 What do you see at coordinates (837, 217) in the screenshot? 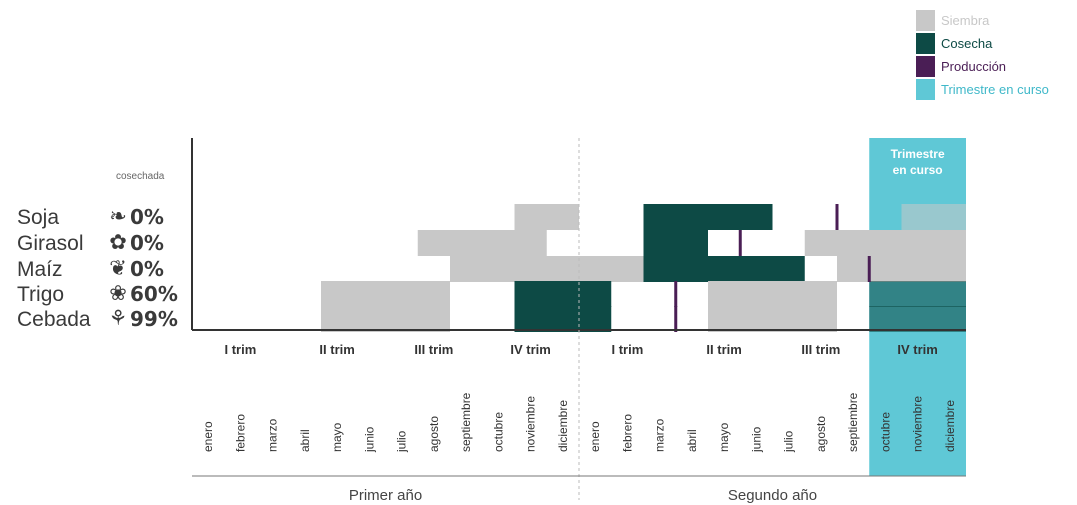
I see `production-mark-soja` at bounding box center [837, 217].